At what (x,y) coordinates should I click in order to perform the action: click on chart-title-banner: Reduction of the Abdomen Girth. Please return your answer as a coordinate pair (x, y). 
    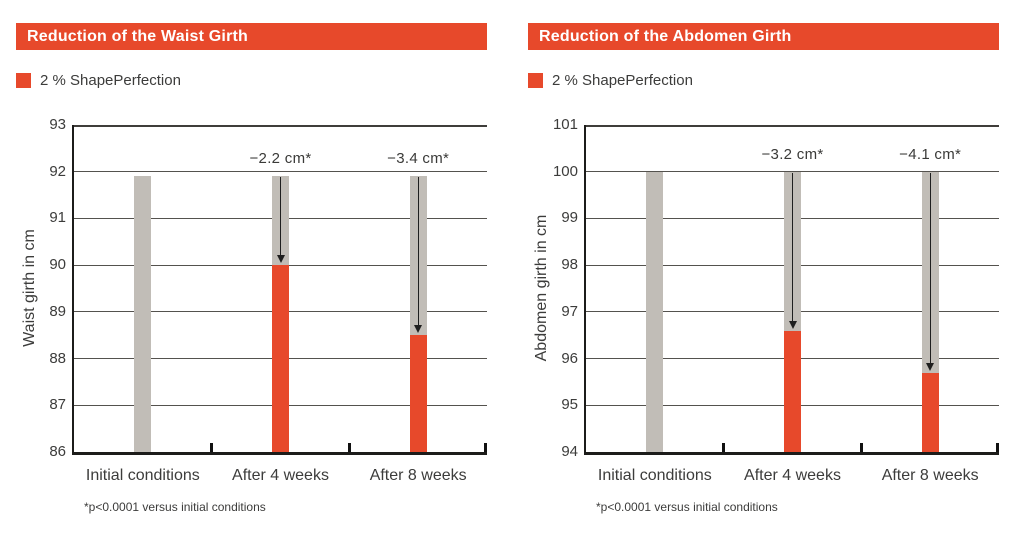
    Looking at the image, I should click on (763, 36).